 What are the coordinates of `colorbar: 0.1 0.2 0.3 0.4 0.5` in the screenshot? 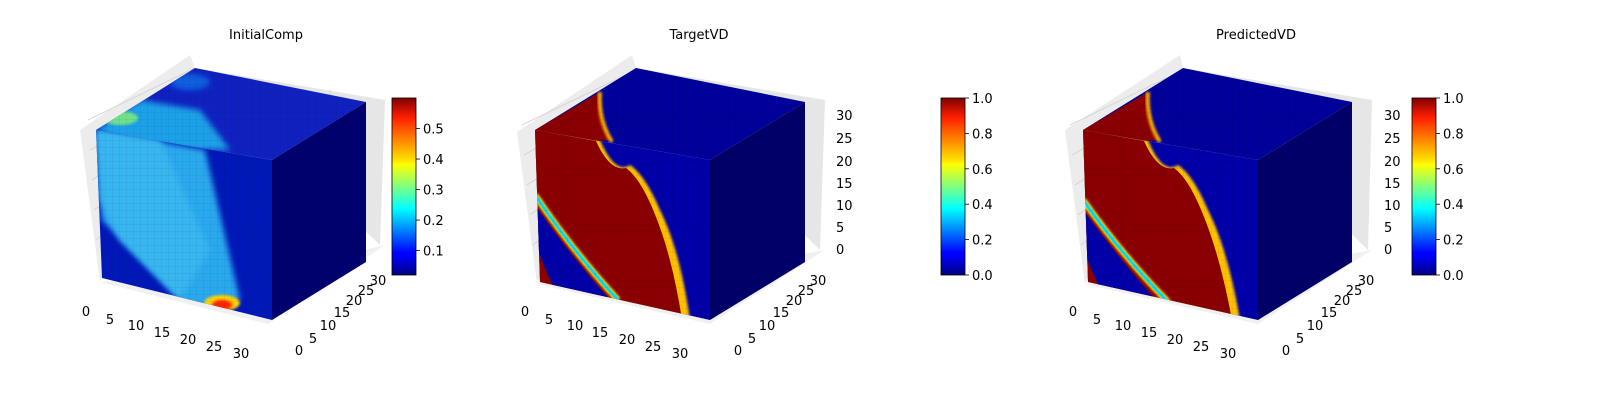 It's located at (417, 186).